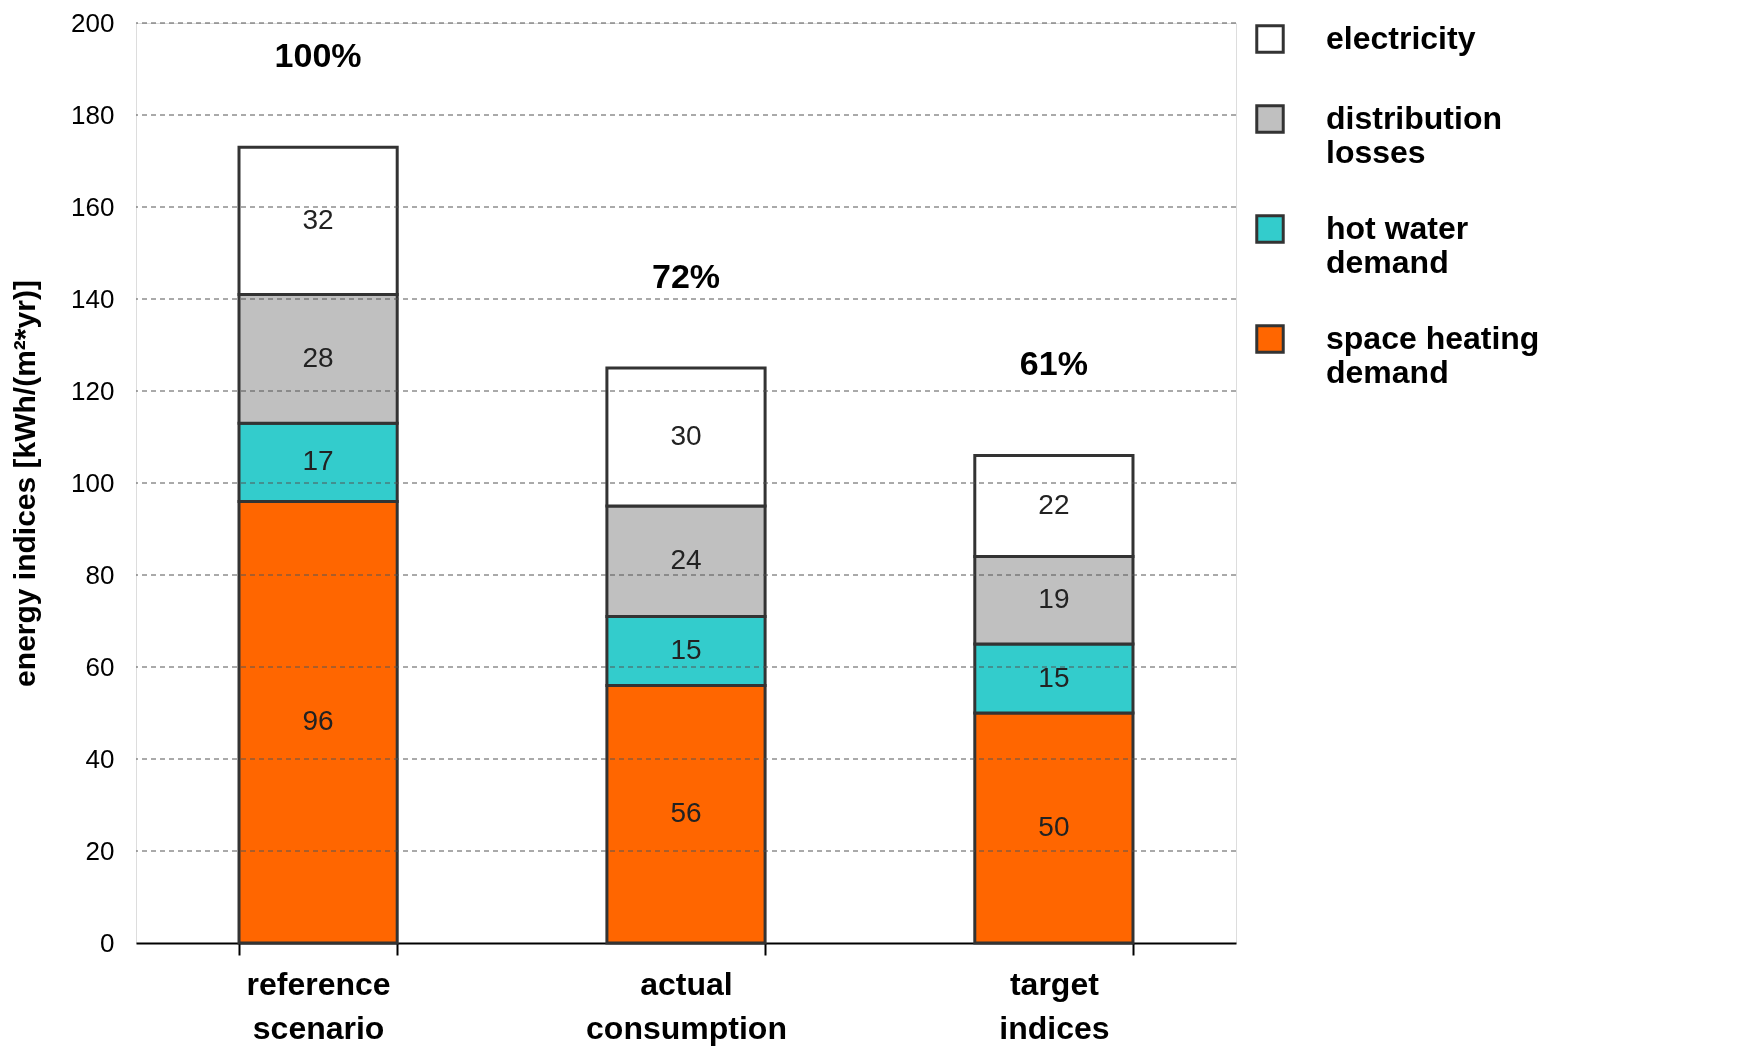  Describe the element at coordinates (318, 721) in the screenshot. I see `data-label: 96` at that location.